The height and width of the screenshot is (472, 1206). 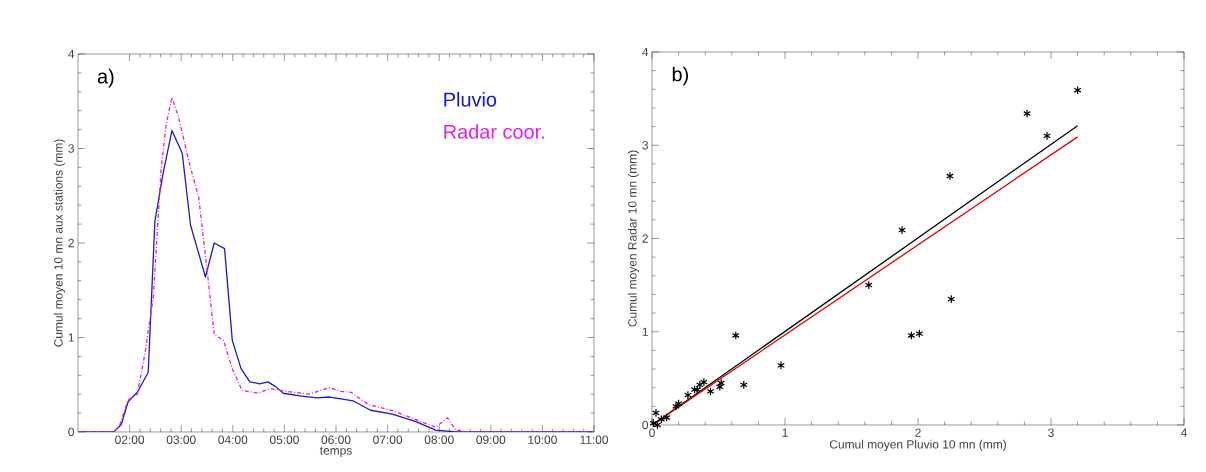 What do you see at coordinates (59, 243) in the screenshot?
I see `y-axis-title: Cumul moyen 10 mn aux stations (mm)` at bounding box center [59, 243].